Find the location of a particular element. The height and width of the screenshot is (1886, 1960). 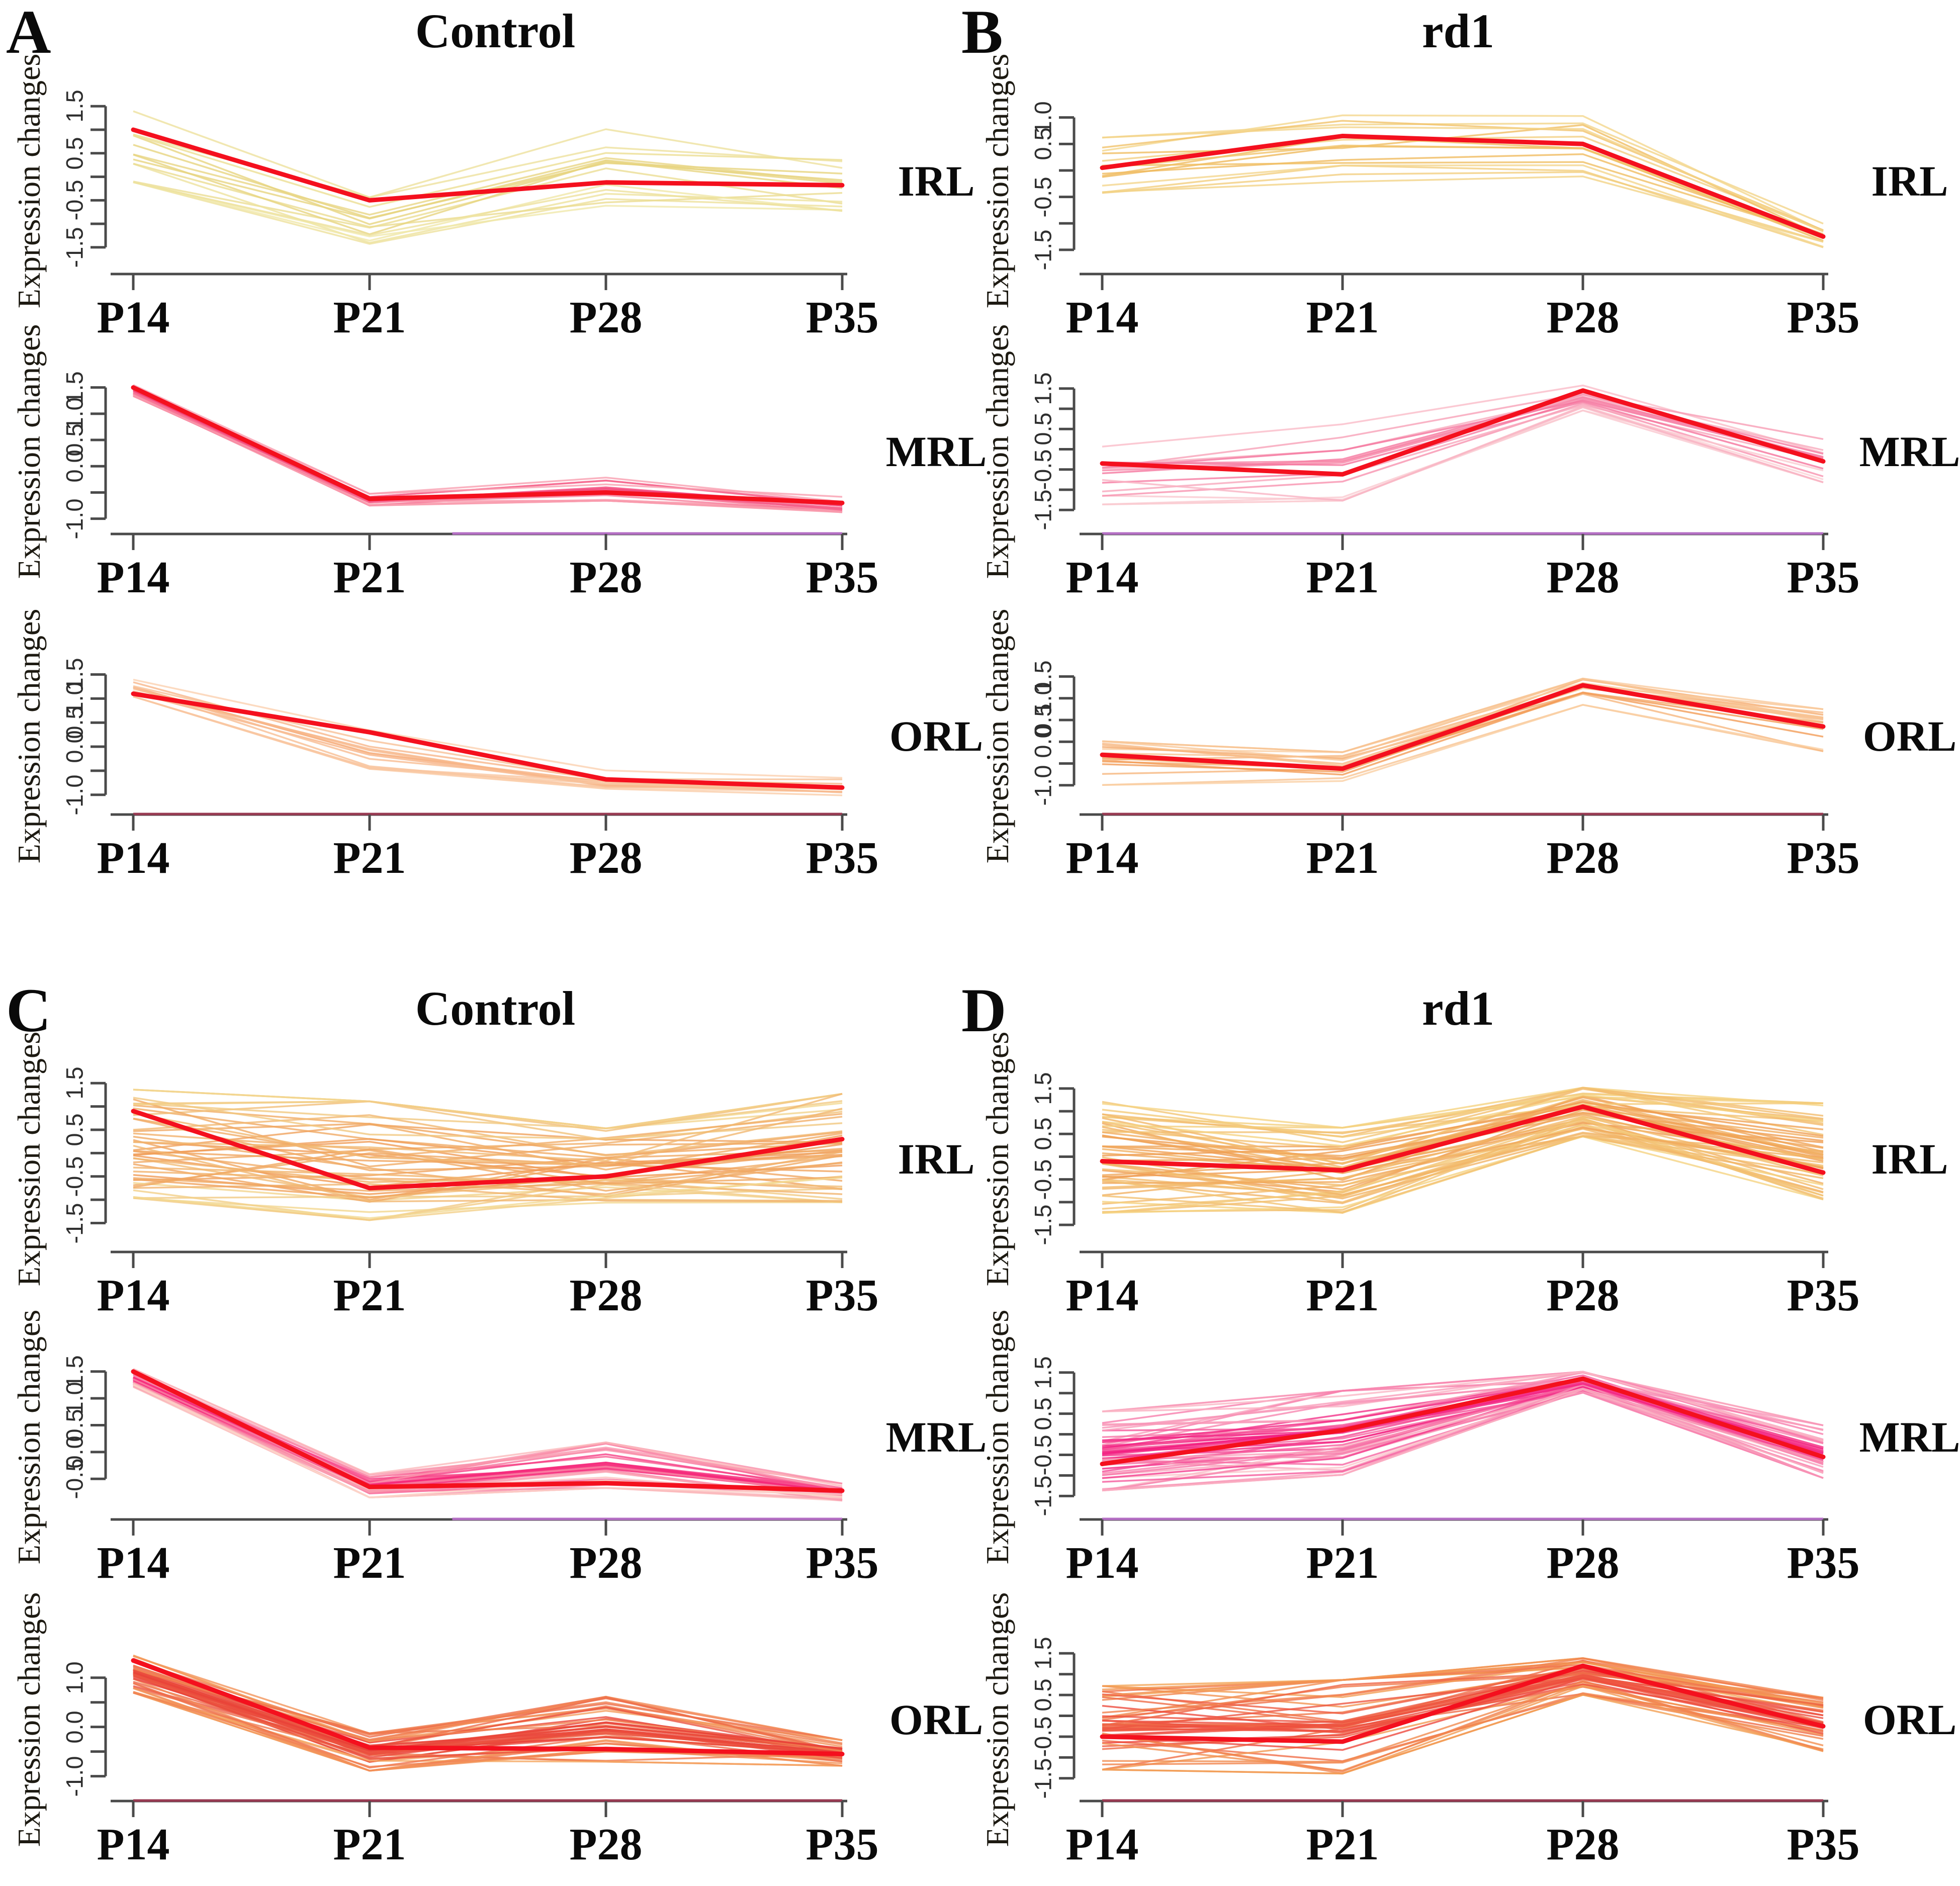

y-tick-label: -0.5 is located at coordinates (1042, 1455).